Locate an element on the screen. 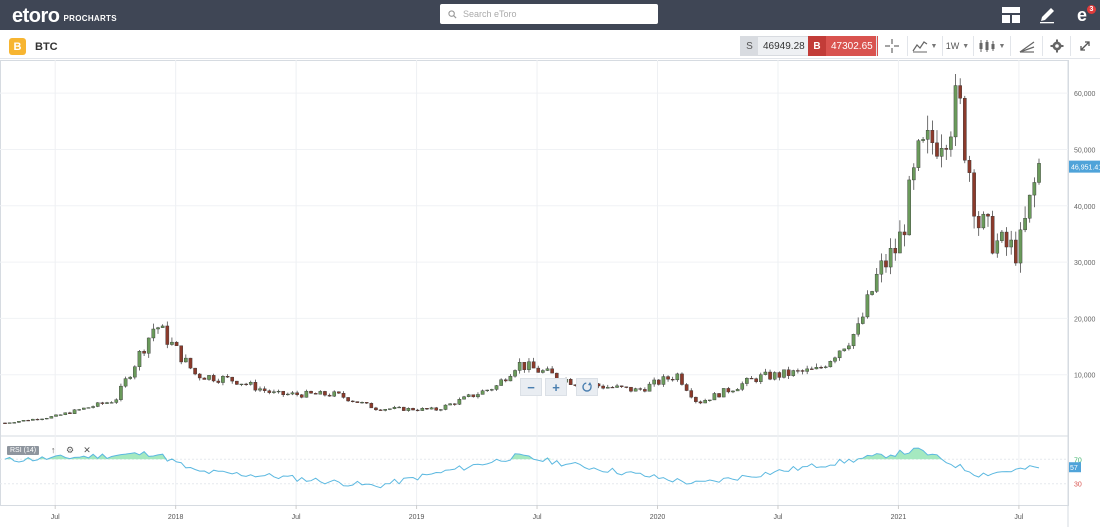 Image resolution: width=1100 pixels, height=532 pixels. etoro-logo: etoro PROCHARTS is located at coordinates (64, 15).